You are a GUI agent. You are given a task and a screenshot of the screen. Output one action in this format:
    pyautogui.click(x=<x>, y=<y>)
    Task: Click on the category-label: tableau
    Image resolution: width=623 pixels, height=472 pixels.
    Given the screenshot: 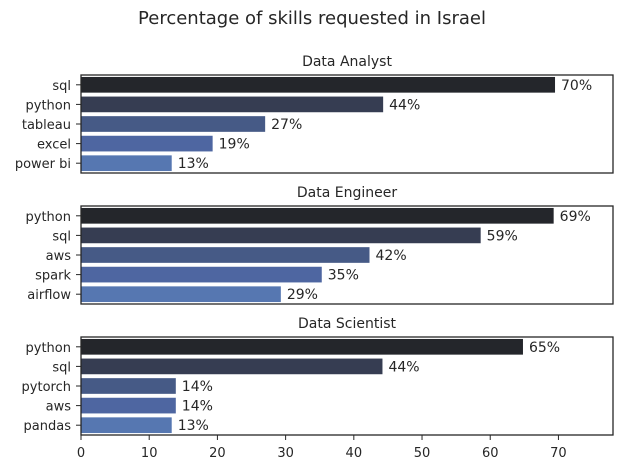 What is the action you would take?
    pyautogui.click(x=46, y=125)
    